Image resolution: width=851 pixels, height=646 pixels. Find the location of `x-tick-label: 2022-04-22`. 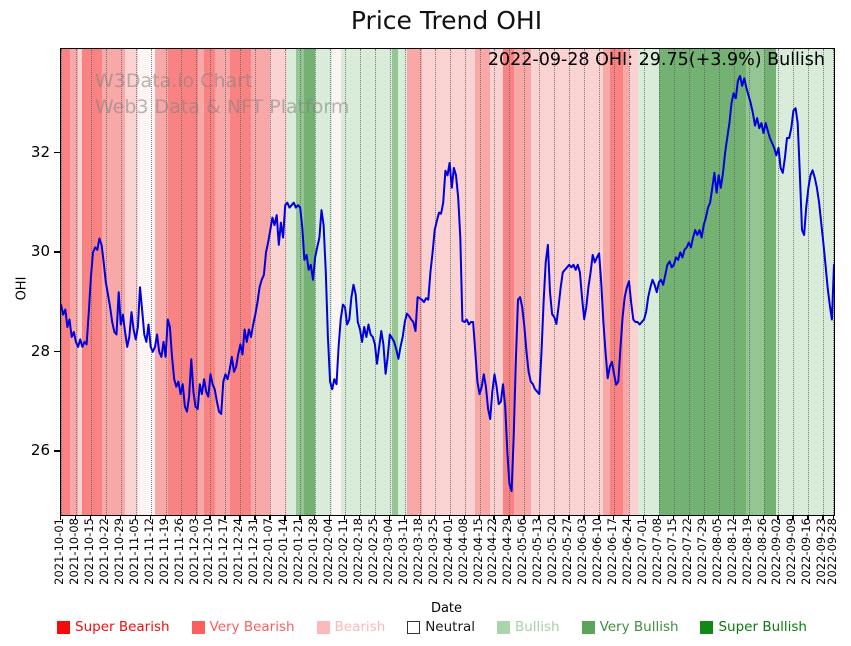

x-tick-label: 2022-04-22 is located at coordinates (492, 551).